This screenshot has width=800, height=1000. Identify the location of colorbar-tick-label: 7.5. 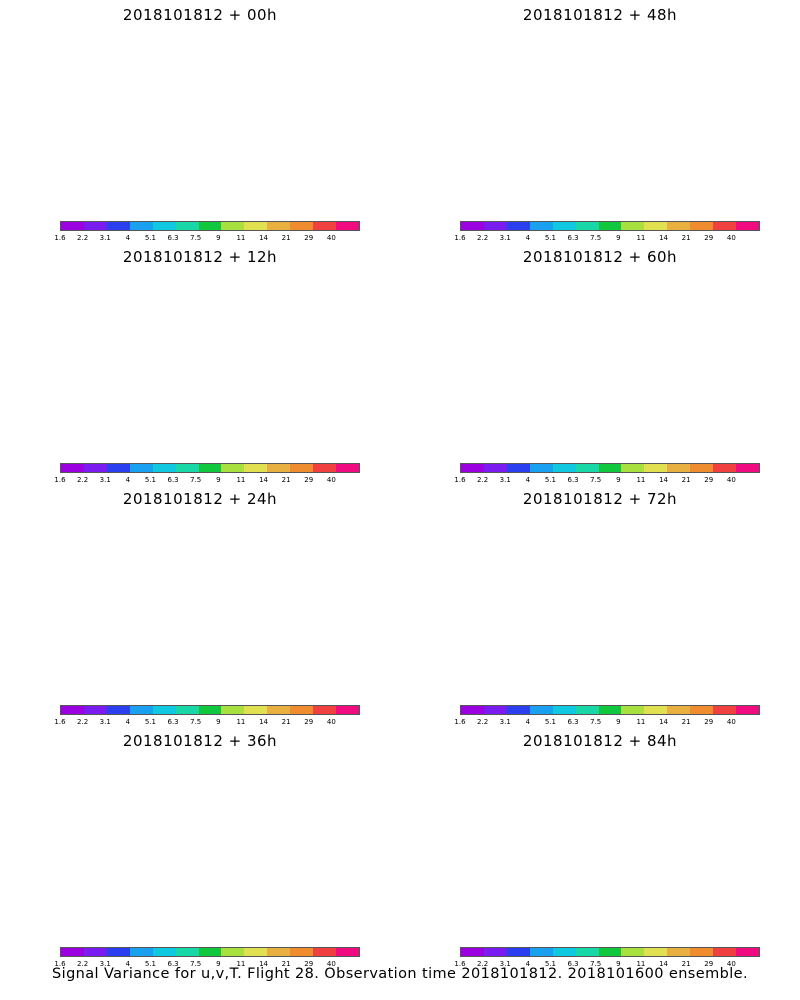
(596, 722).